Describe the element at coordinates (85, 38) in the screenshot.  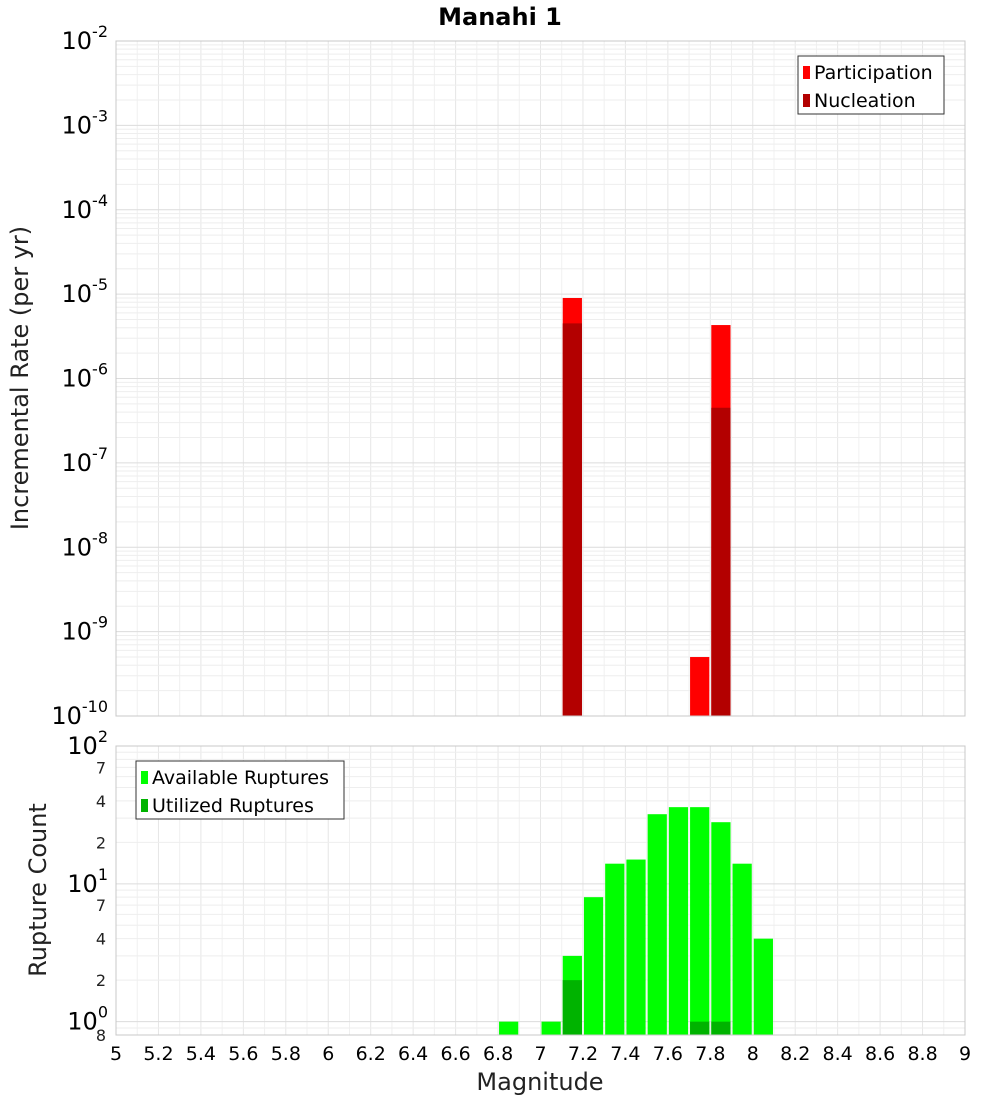
I see `y-tick-label: 10⁻²` at that location.